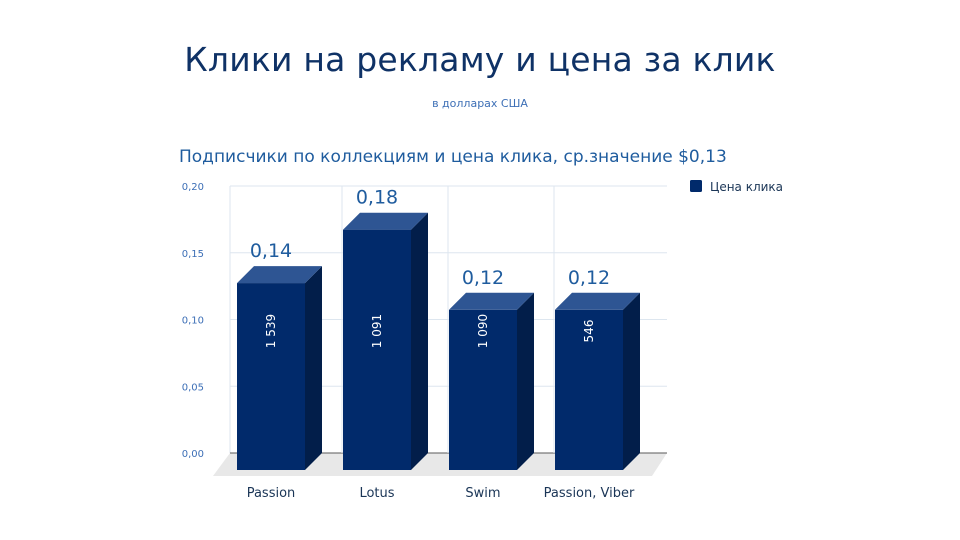 The height and width of the screenshot is (540, 960). I want to click on bar: 0,18 1 091, so click(385, 328).